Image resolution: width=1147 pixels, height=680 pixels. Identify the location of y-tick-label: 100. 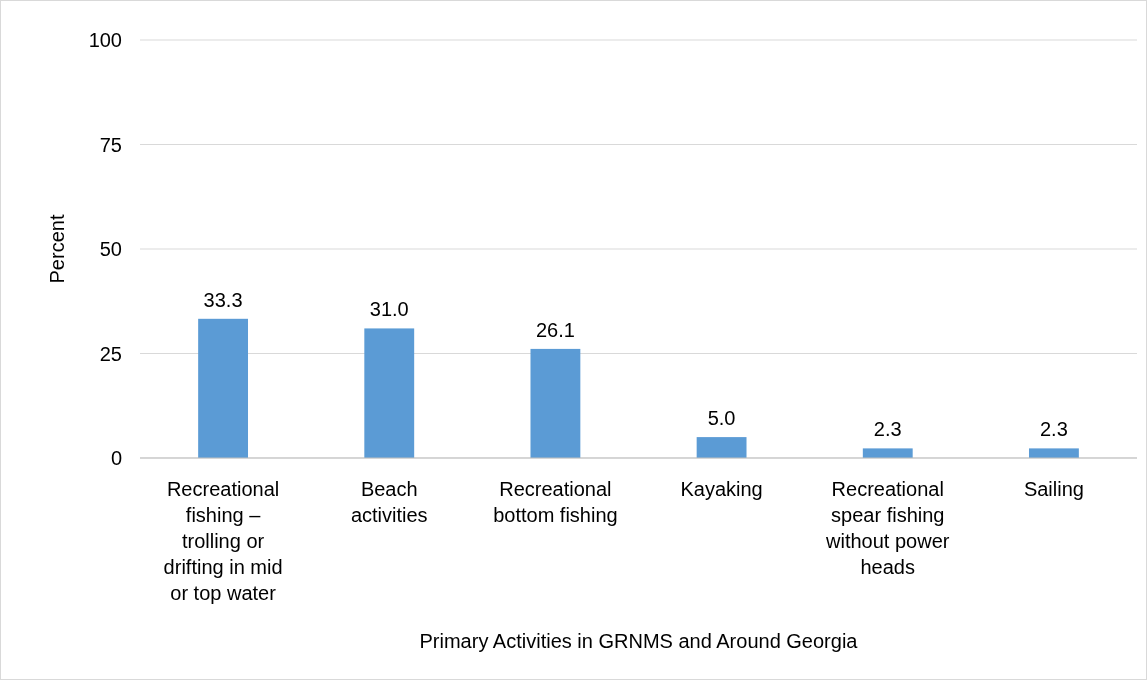
(105, 40).